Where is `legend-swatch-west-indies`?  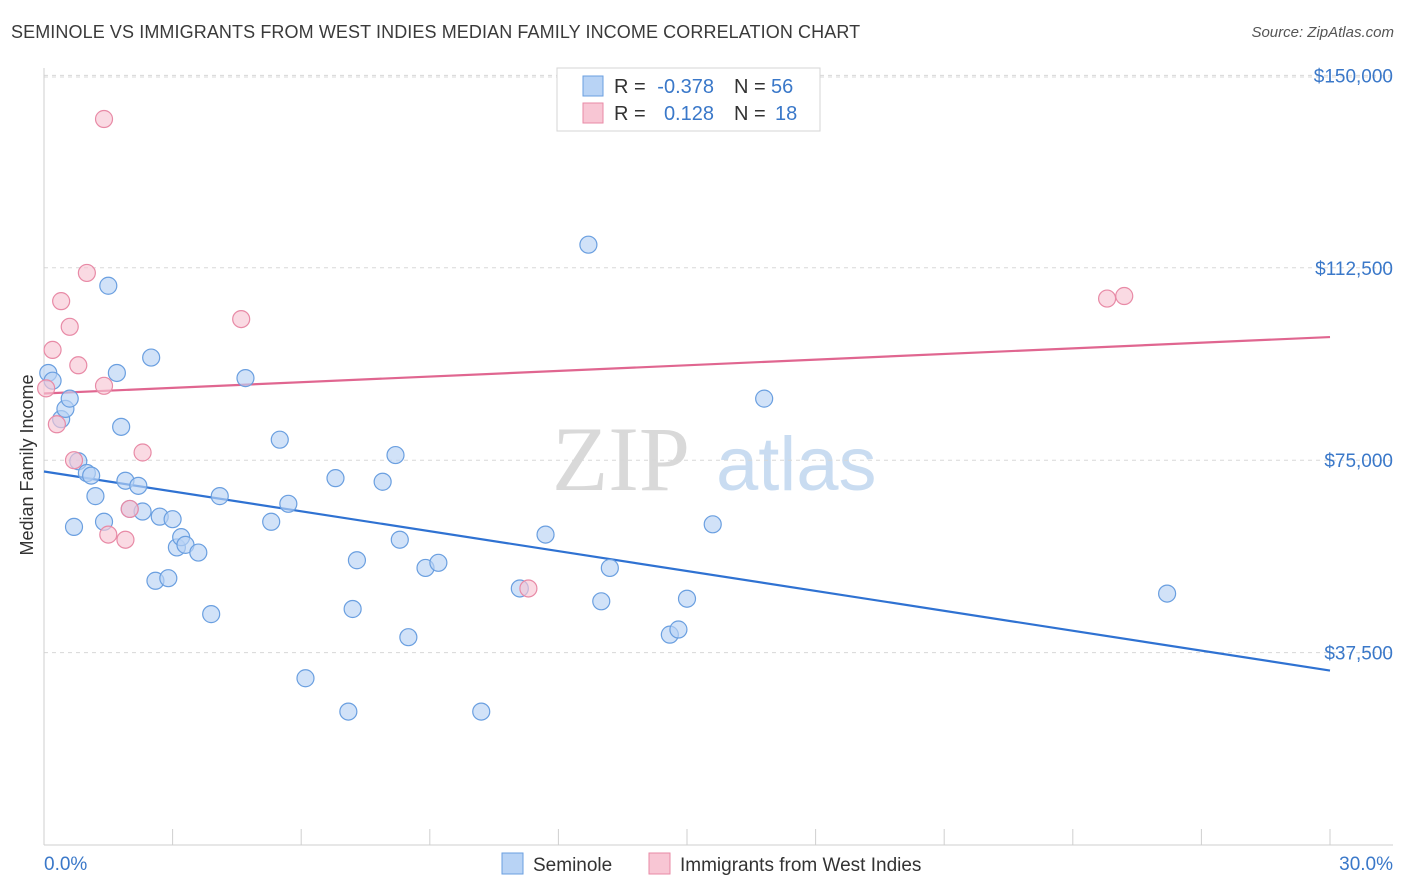 legend-swatch-west-indies is located at coordinates (593, 113).